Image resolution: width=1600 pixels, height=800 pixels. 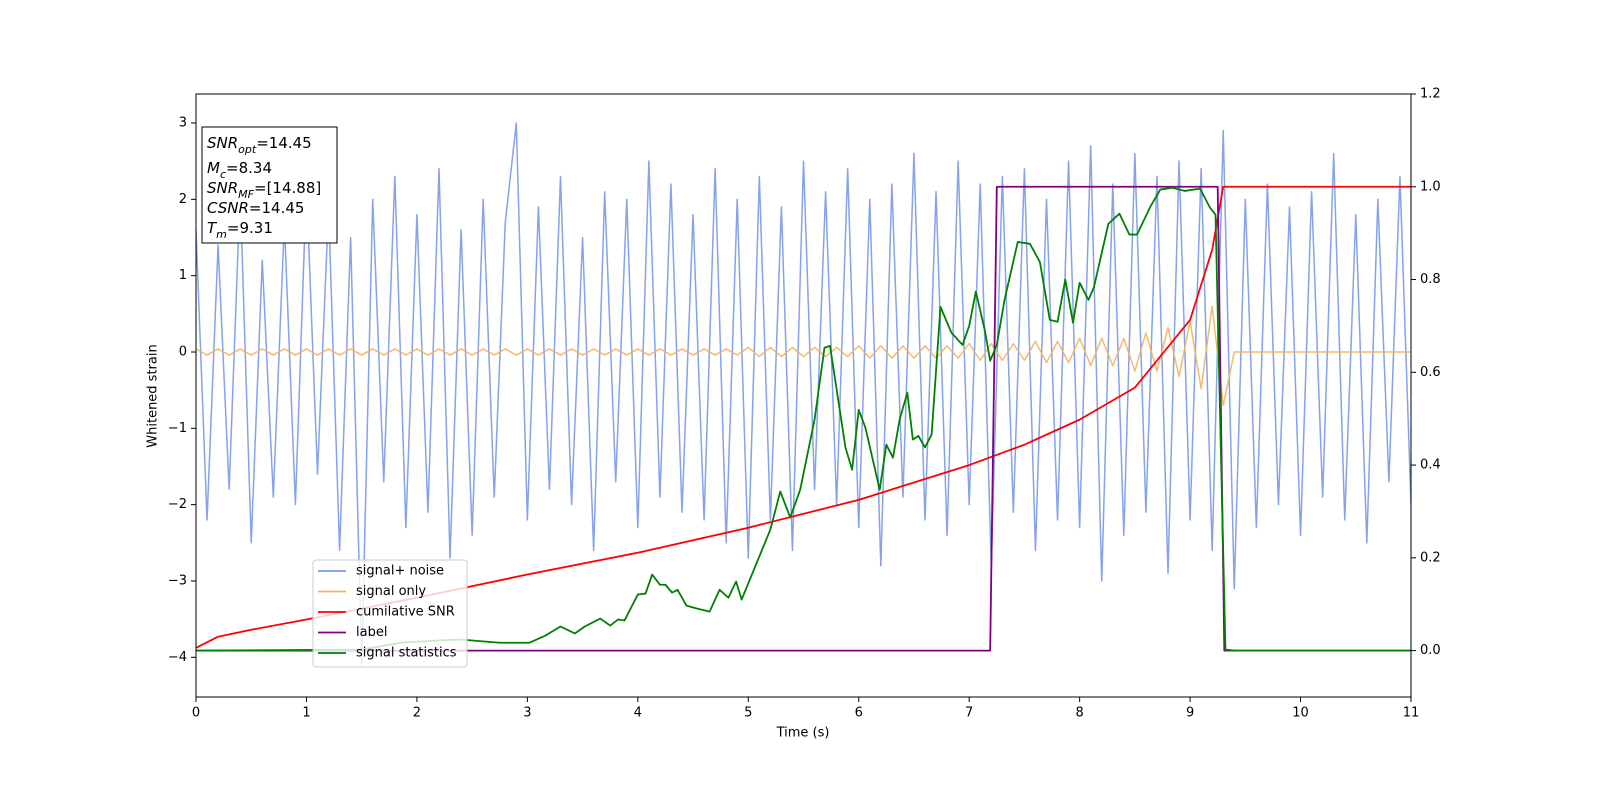 I want to click on annotation-line: Tm=9.31, so click(x=240, y=230).